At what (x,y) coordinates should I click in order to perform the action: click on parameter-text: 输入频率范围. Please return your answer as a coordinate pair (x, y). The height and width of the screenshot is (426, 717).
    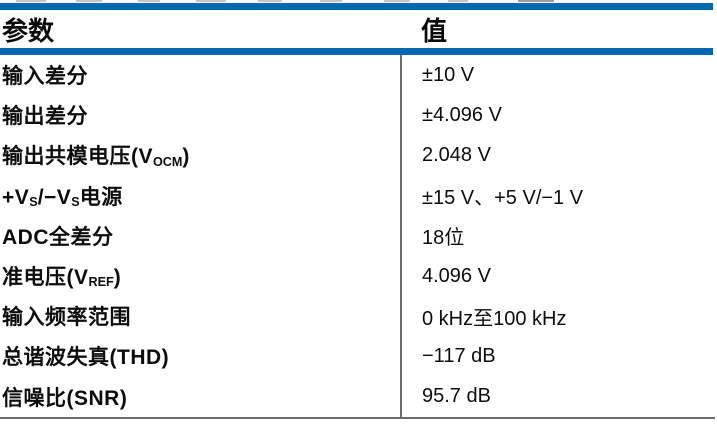
    Looking at the image, I should click on (66, 318).